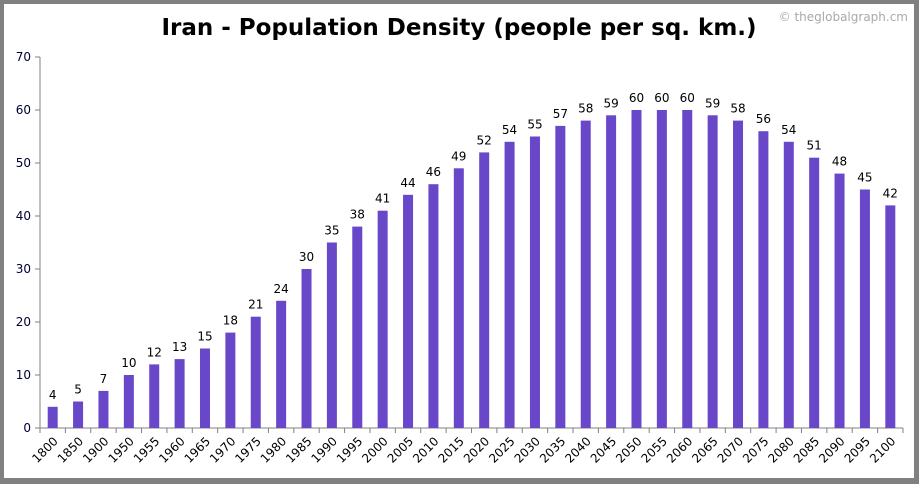 The height and width of the screenshot is (484, 919). What do you see at coordinates (857, 449) in the screenshot?
I see `x-tick-label: 2095` at bounding box center [857, 449].